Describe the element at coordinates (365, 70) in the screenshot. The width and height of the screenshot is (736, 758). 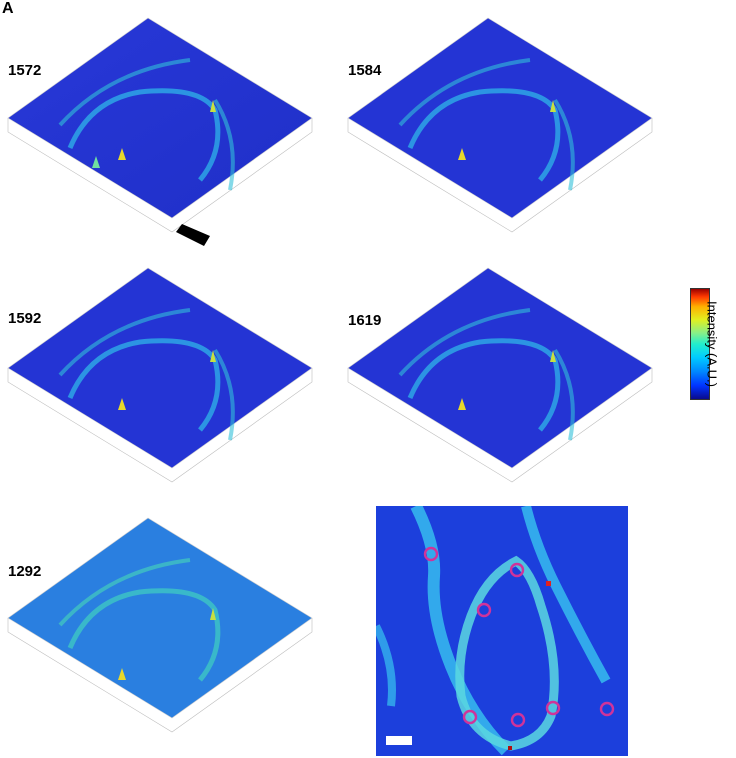
I see `surface-label-1584: 1584` at that location.